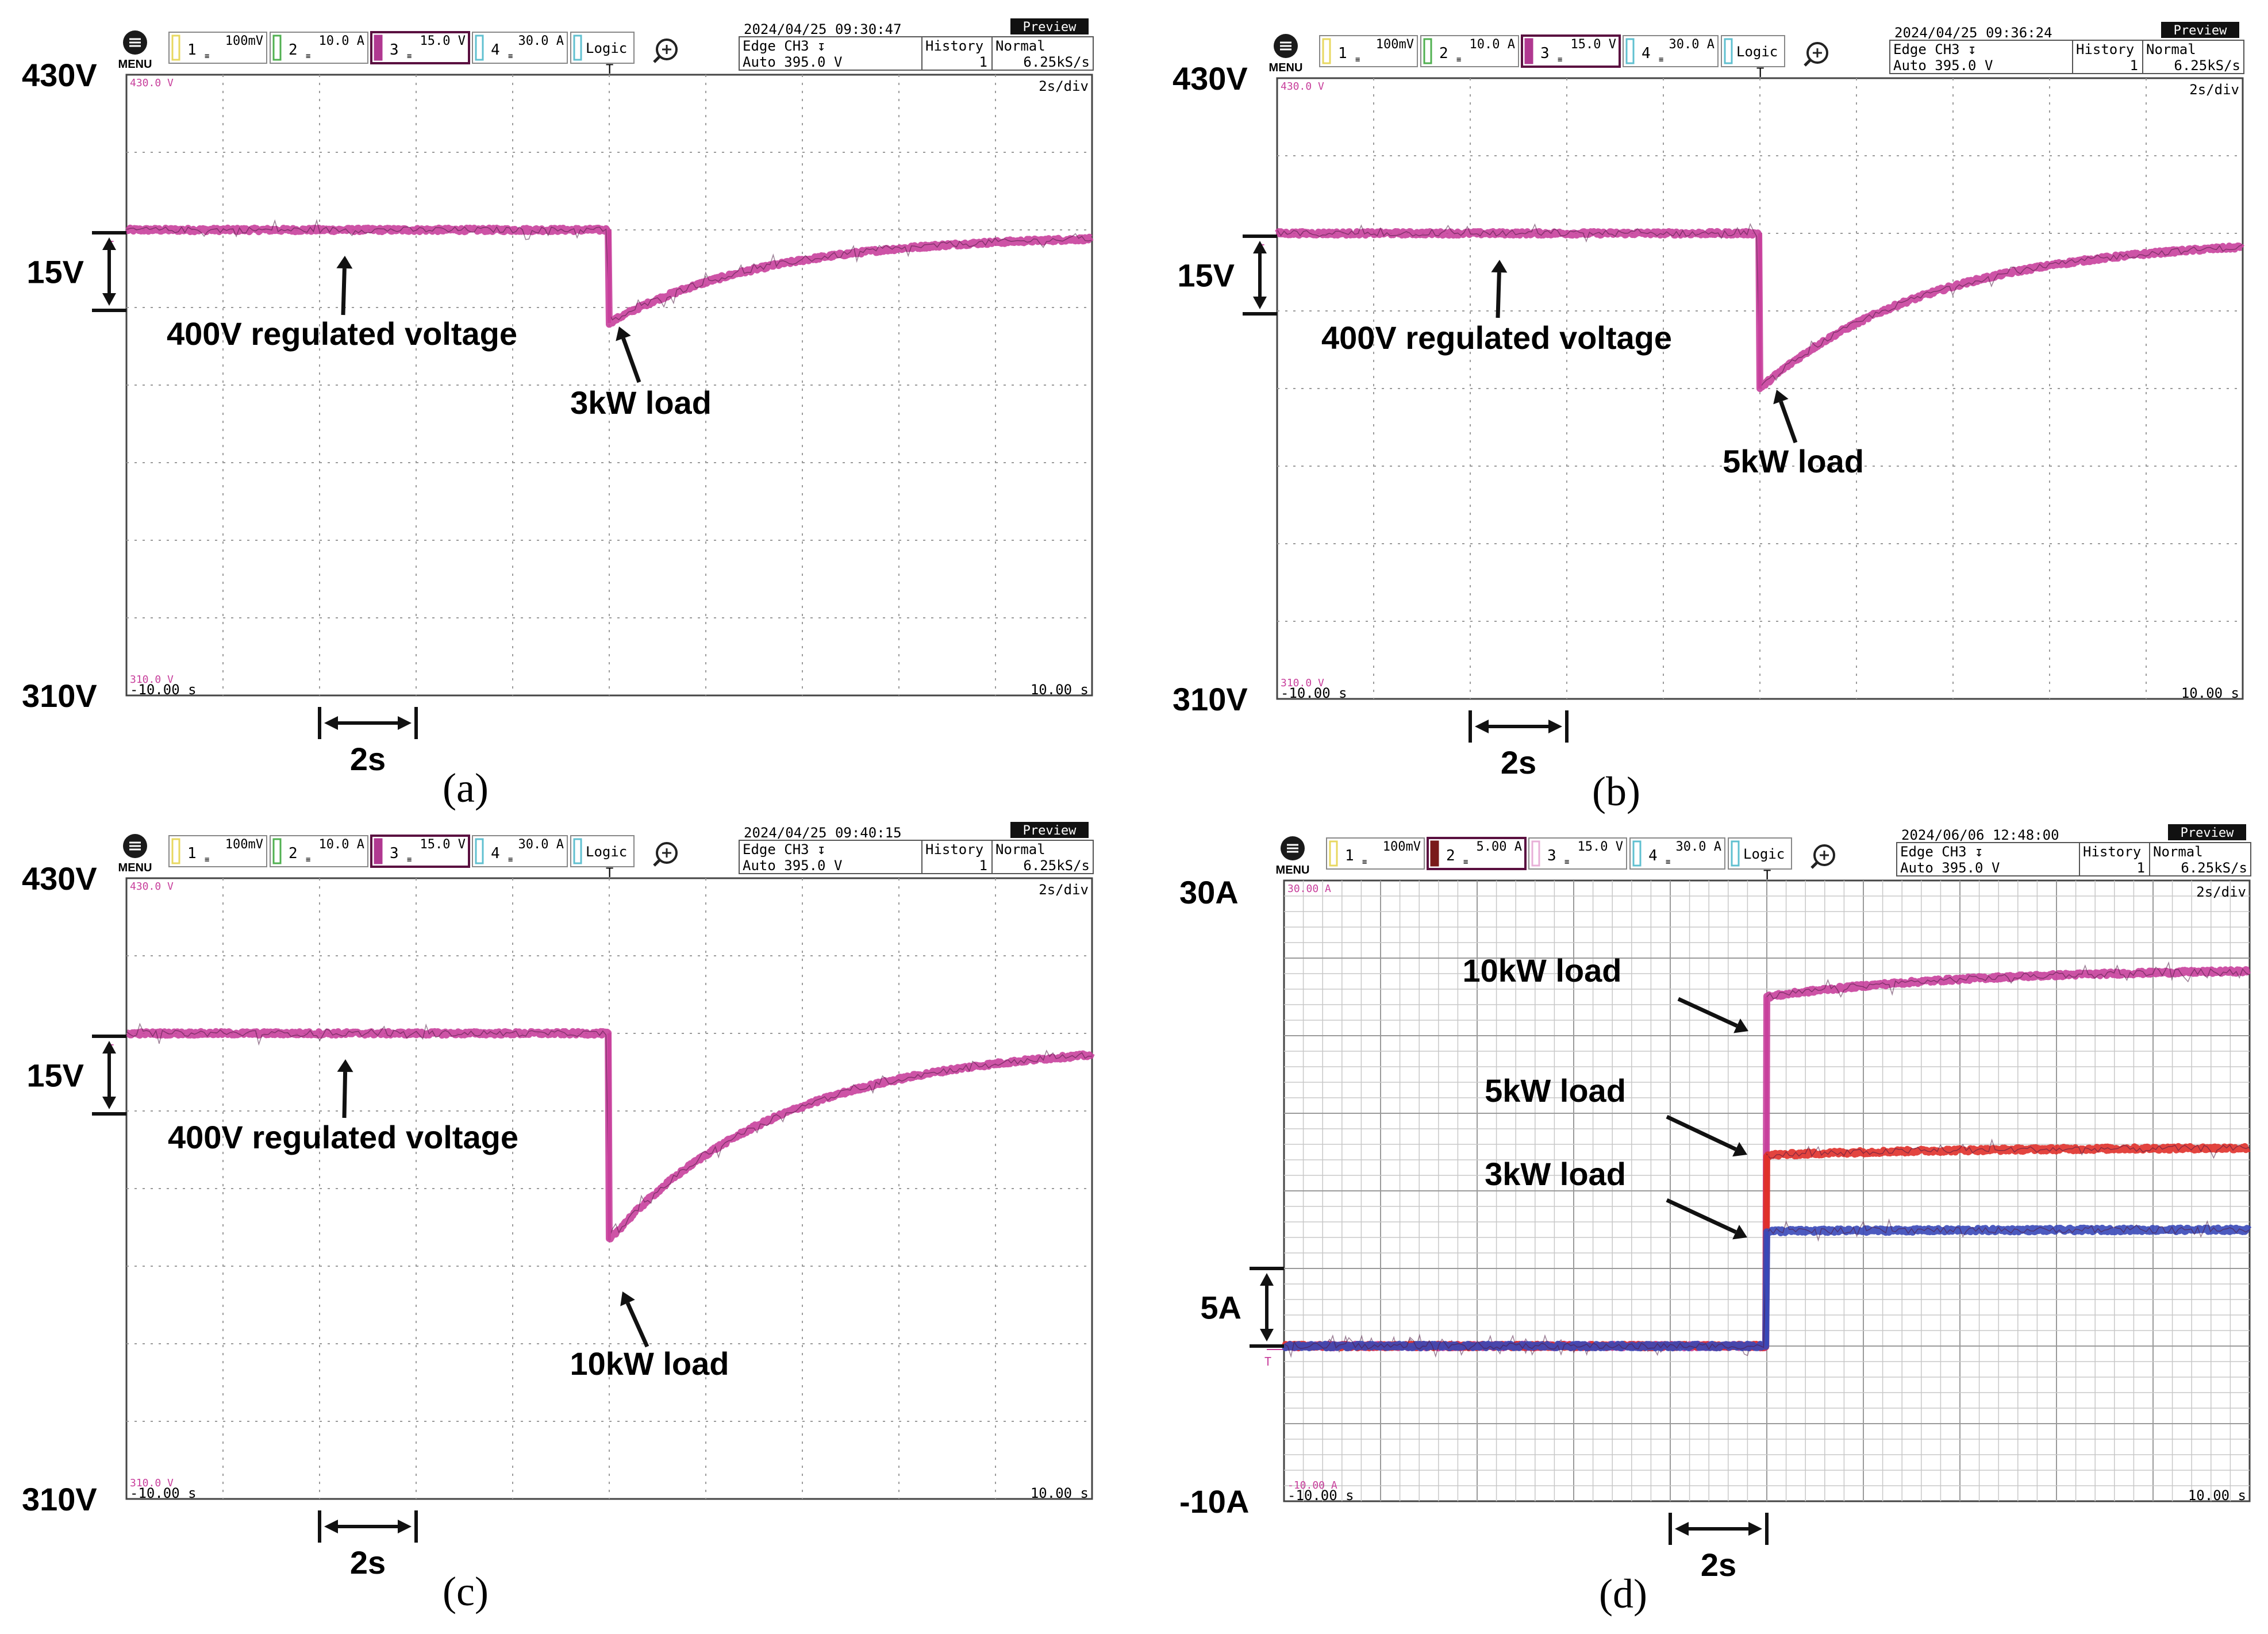 The image size is (2268, 1634). What do you see at coordinates (1267, 1362) in the screenshot?
I see `level-marker: T` at bounding box center [1267, 1362].